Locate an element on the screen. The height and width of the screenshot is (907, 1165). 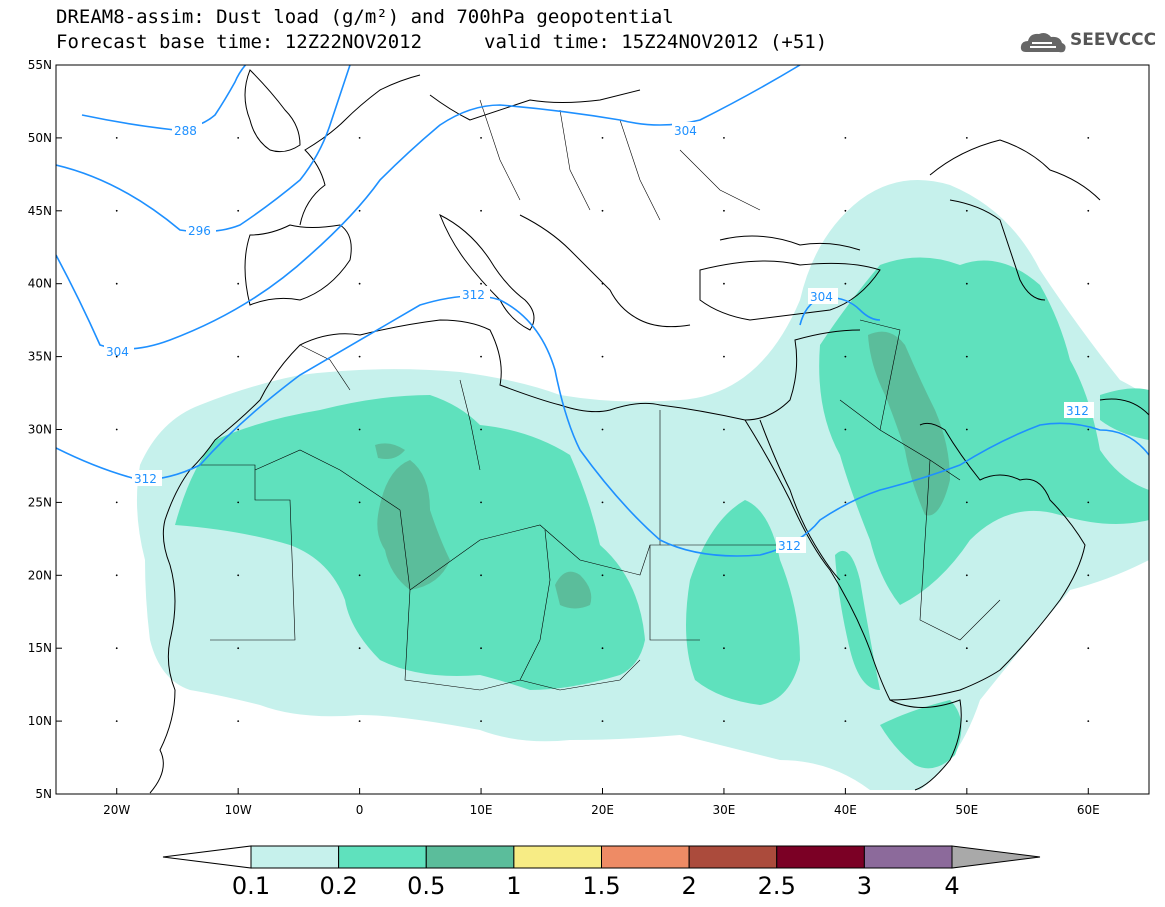
base-time: Forecast base time: 12Z22NOV2012 is located at coordinates (239, 42).